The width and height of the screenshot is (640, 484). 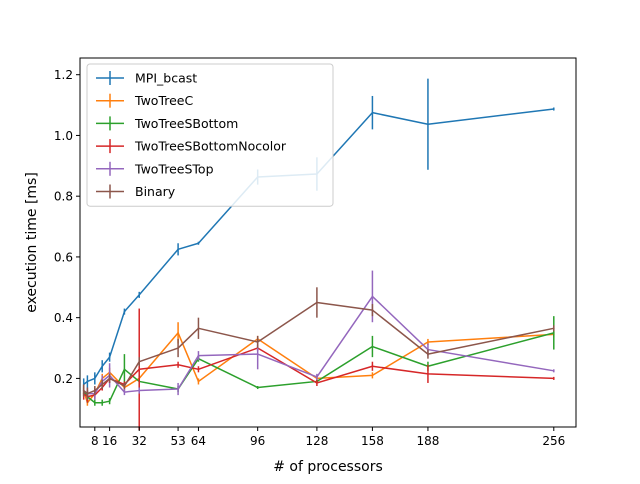 What do you see at coordinates (198, 441) in the screenshot?
I see `x-tick-label: 64` at bounding box center [198, 441].